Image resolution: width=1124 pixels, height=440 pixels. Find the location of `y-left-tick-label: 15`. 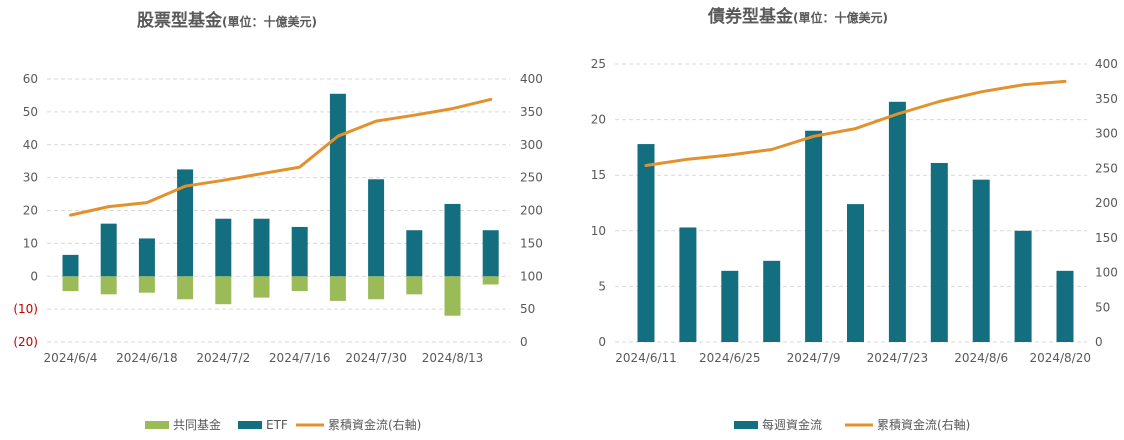

y-left-tick-label: 15 is located at coordinates (598, 175).